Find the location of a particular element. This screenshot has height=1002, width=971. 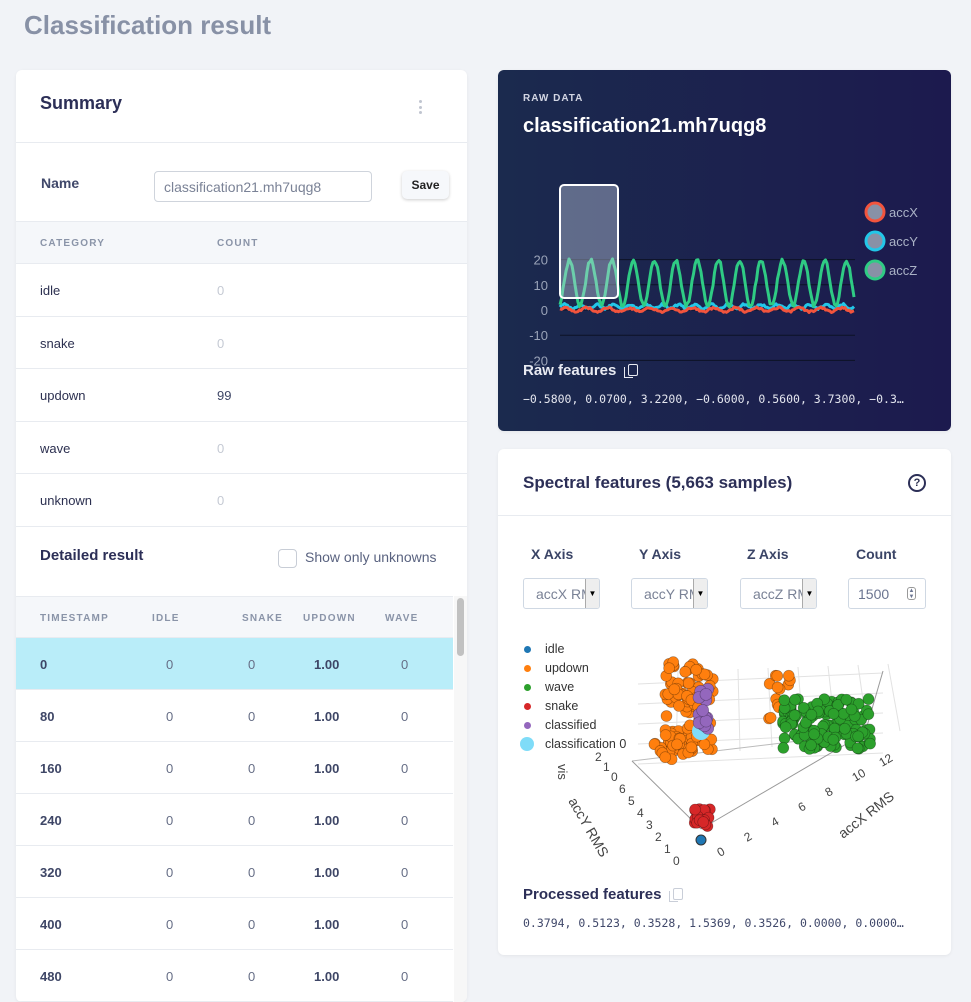

page-title: Classification result is located at coordinates (148, 25).